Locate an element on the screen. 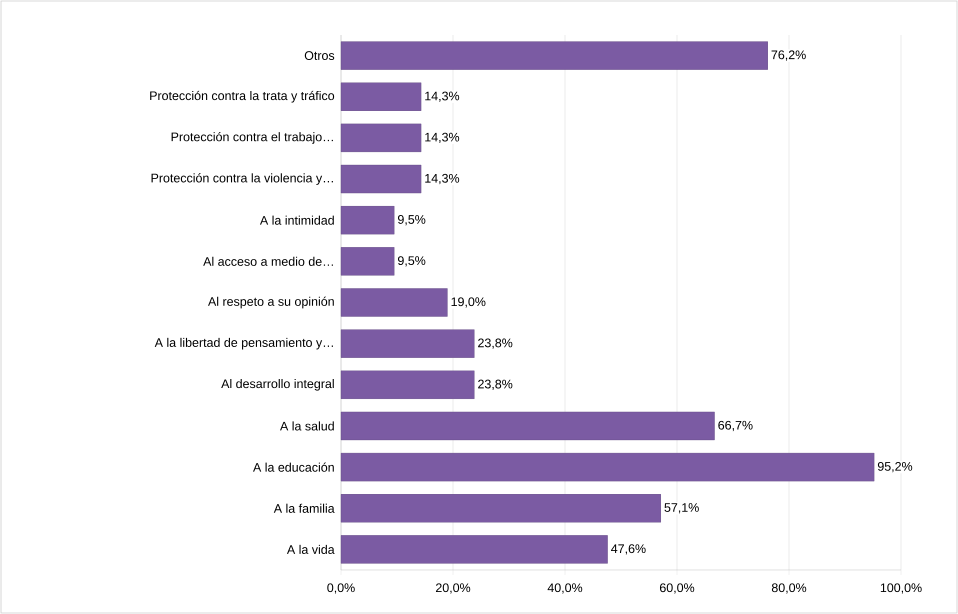 The height and width of the screenshot is (614, 958). data-label: 95,2% is located at coordinates (895, 467).